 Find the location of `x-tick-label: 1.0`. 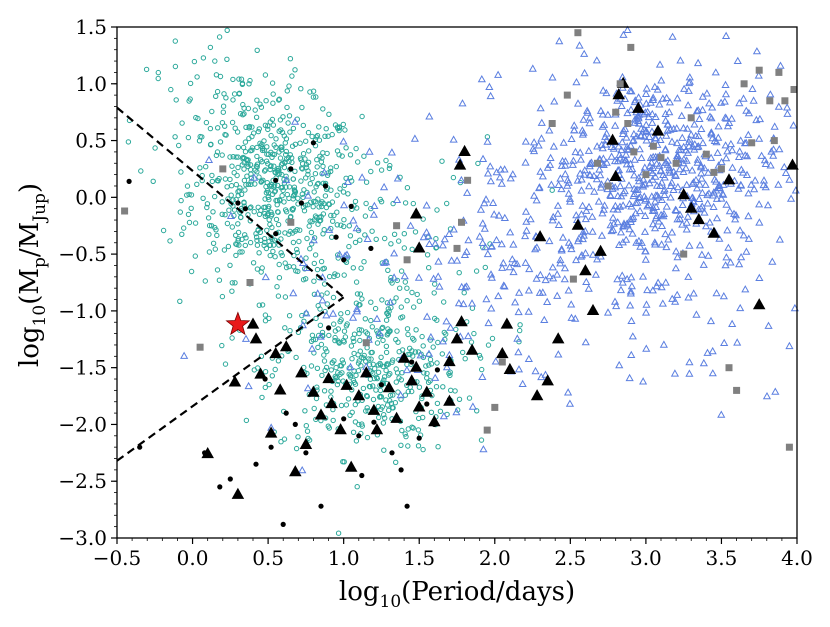

x-tick-label: 1.0 is located at coordinates (344, 558).